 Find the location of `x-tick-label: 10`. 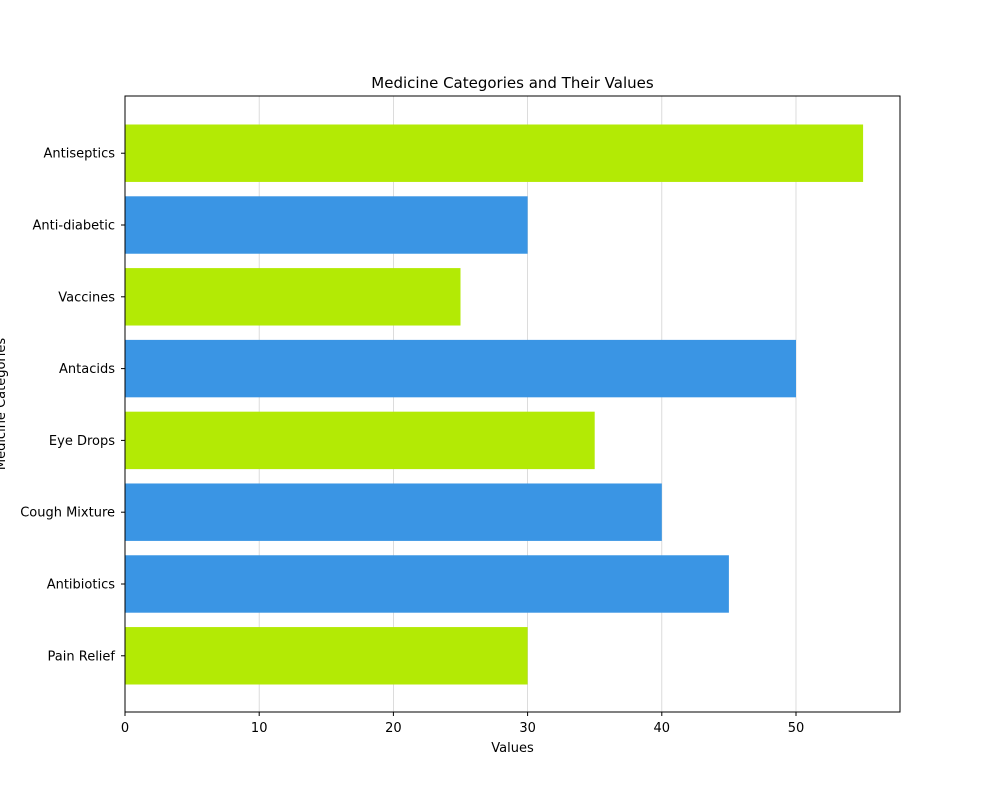

x-tick-label: 10 is located at coordinates (259, 728).